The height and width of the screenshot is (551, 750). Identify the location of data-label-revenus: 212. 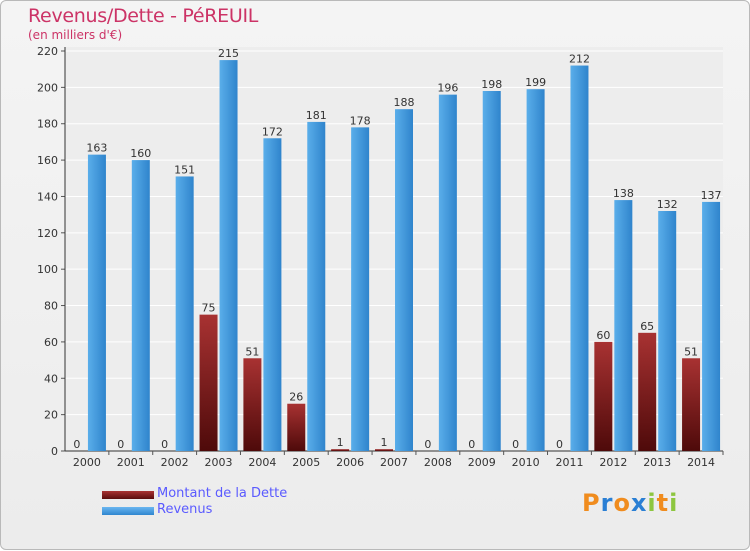
(579, 59).